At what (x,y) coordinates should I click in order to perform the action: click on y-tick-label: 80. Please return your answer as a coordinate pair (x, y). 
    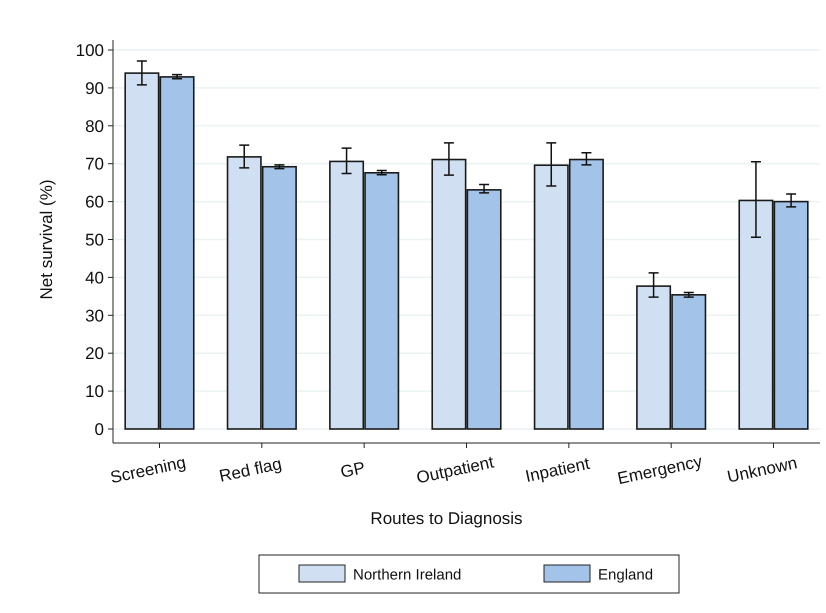
    Looking at the image, I should click on (94, 126).